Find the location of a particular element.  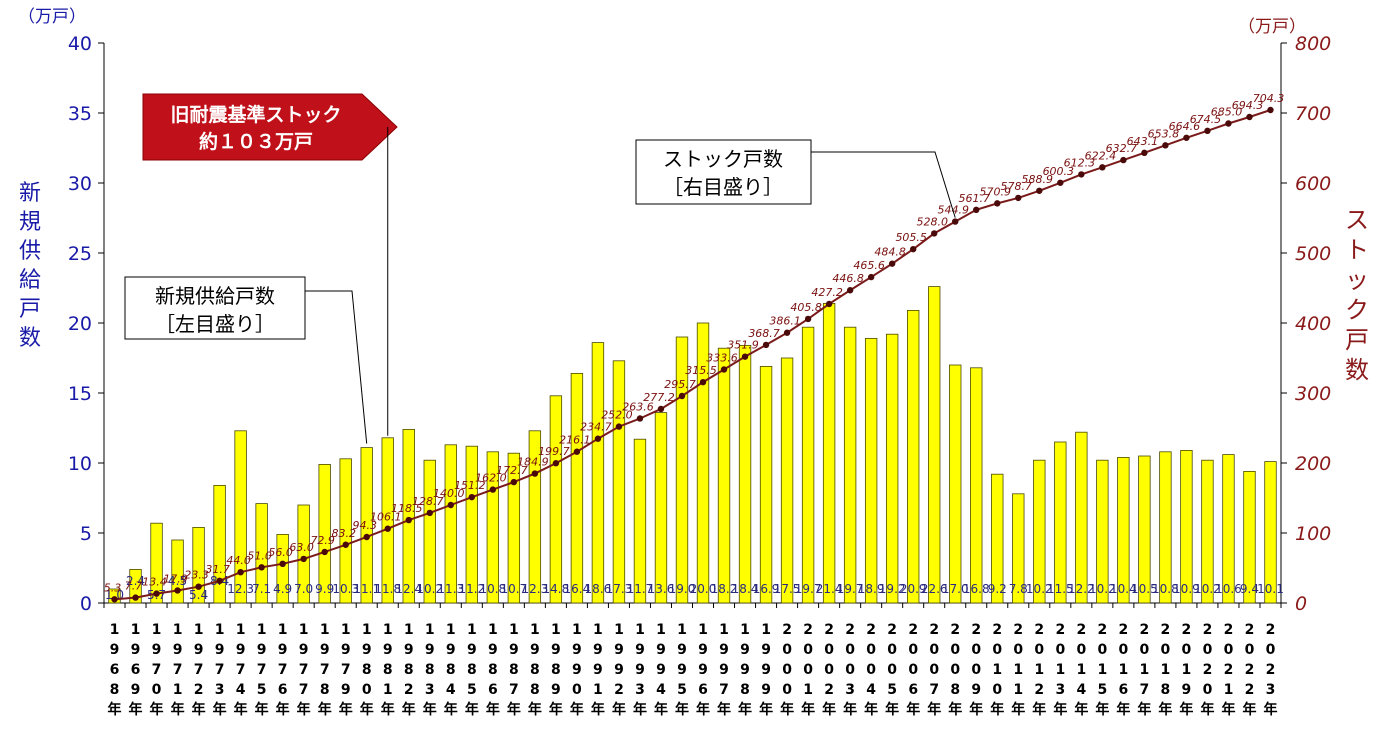

supply-bar-label: 22.6 is located at coordinates (934, 589).